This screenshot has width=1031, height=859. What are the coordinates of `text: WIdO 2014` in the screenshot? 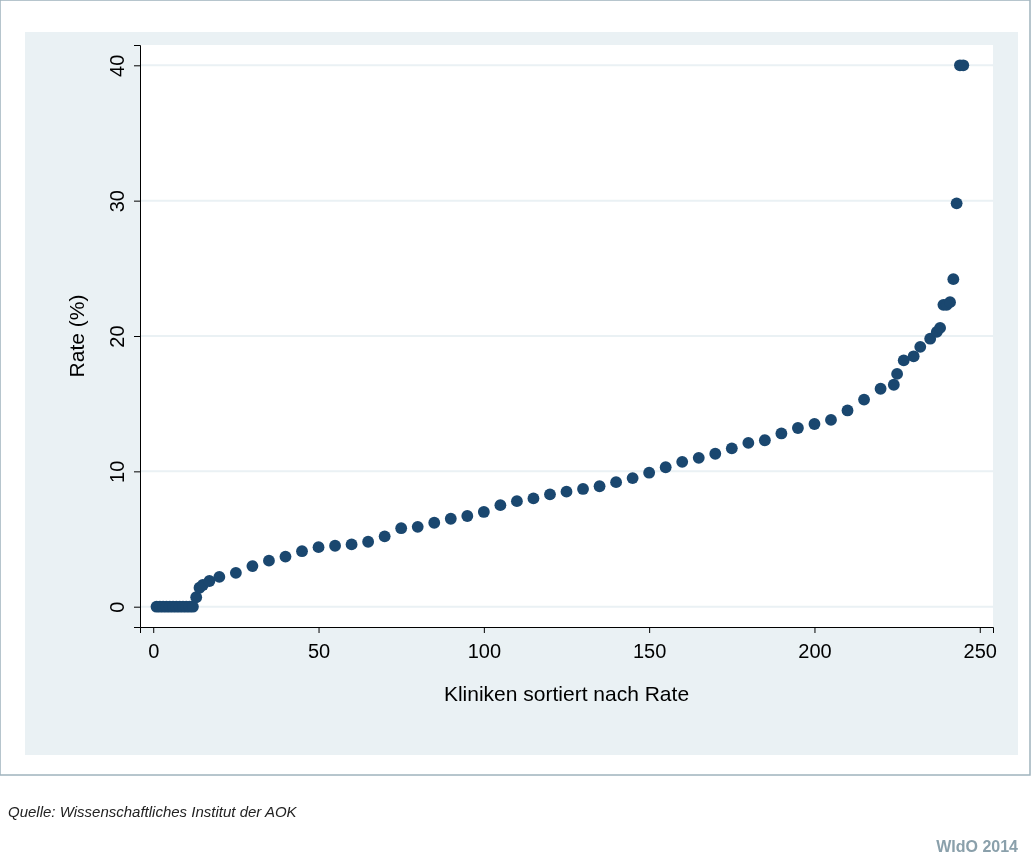 It's located at (977, 846).